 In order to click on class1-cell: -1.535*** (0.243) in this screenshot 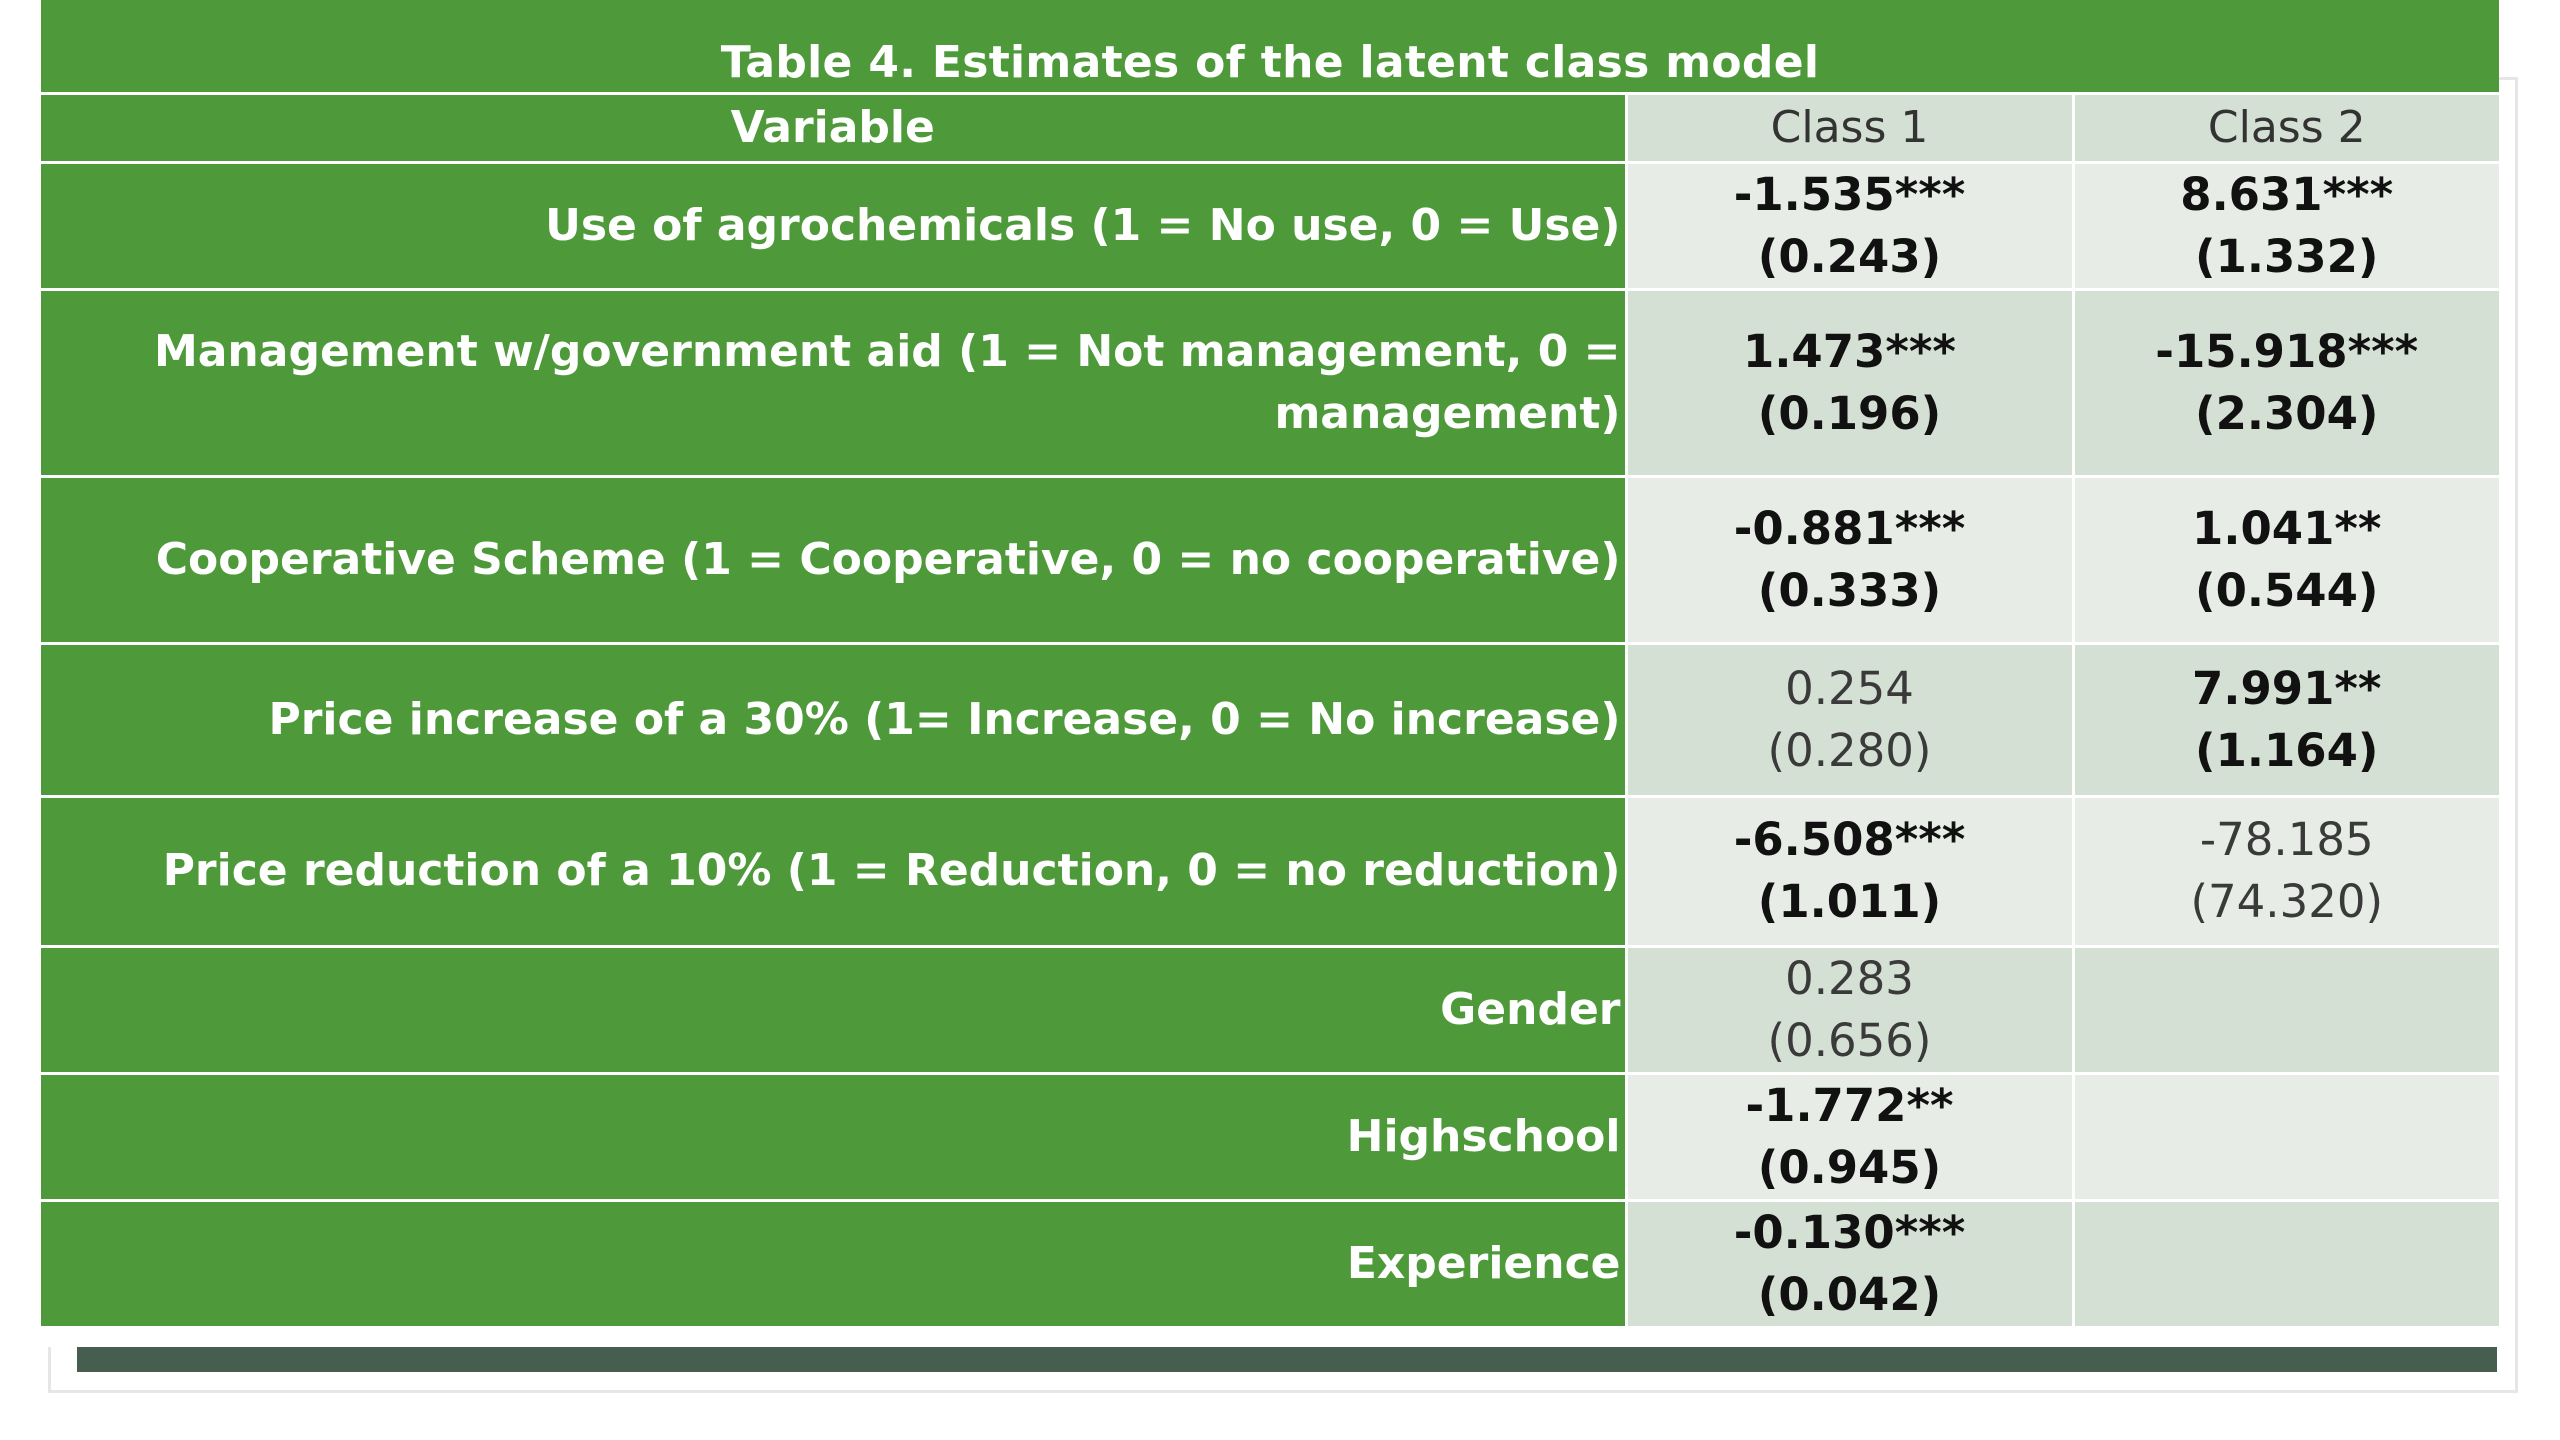, I will do `click(1848, 226)`.